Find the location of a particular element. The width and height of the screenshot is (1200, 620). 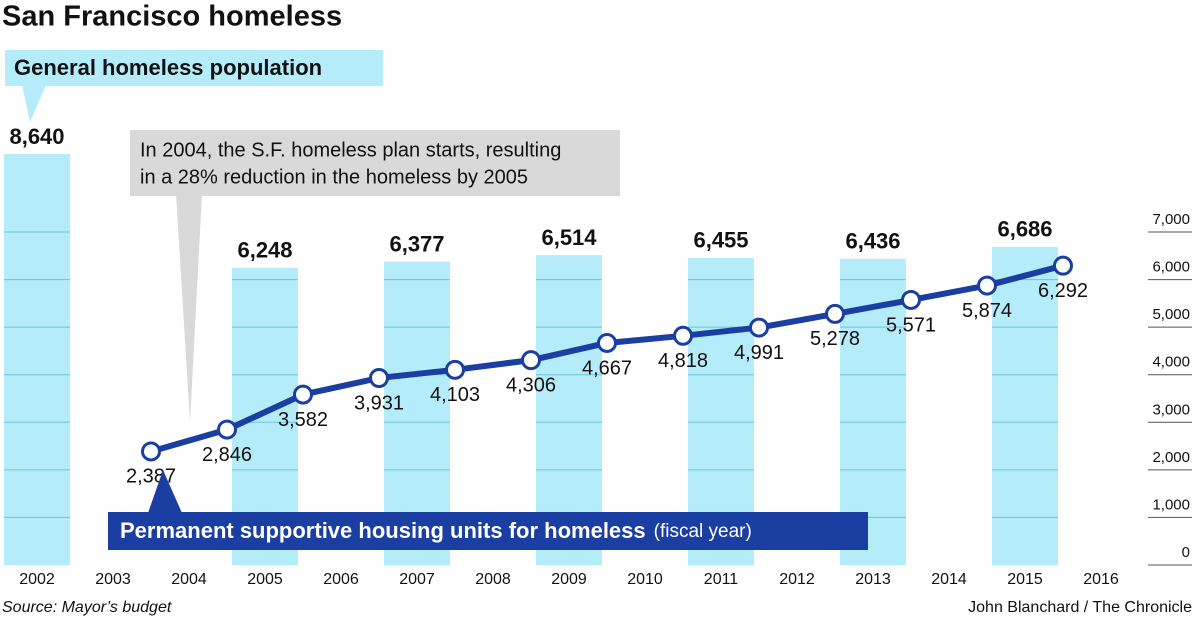

annotation-box is located at coordinates (375, 163).